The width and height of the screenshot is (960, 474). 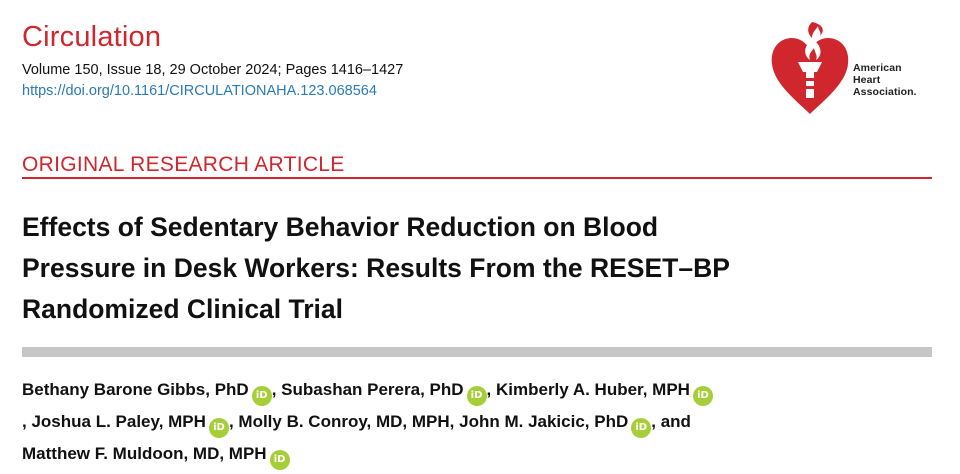 I want to click on author-7: Matthew F. Muldoon, MD, MPH, so click(x=144, y=453).